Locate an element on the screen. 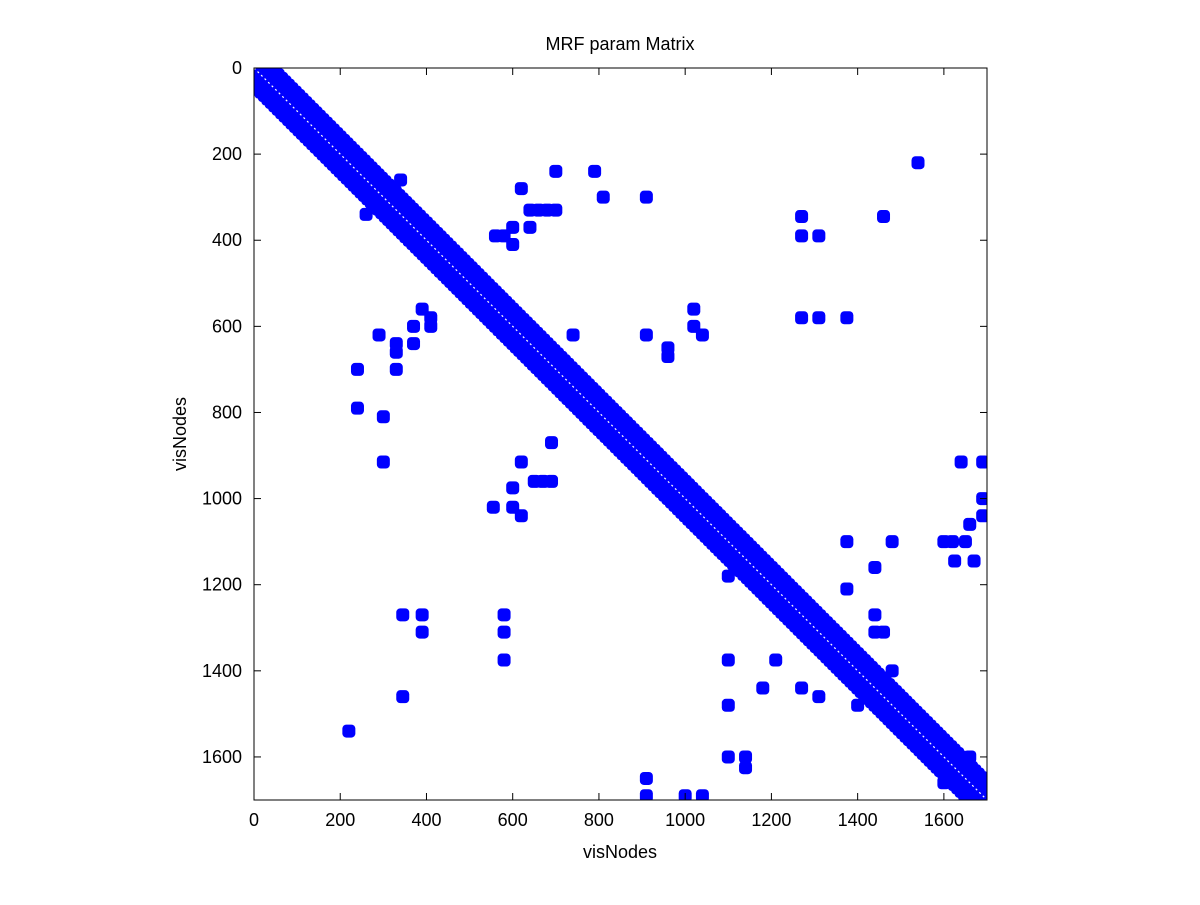  y-axis-label: visNodes is located at coordinates (180, 434).